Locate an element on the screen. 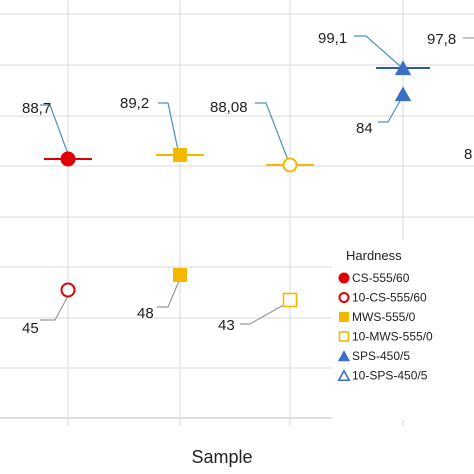 Image resolution: width=474 pixels, height=474 pixels. data-label: 97,8 is located at coordinates (441, 39).